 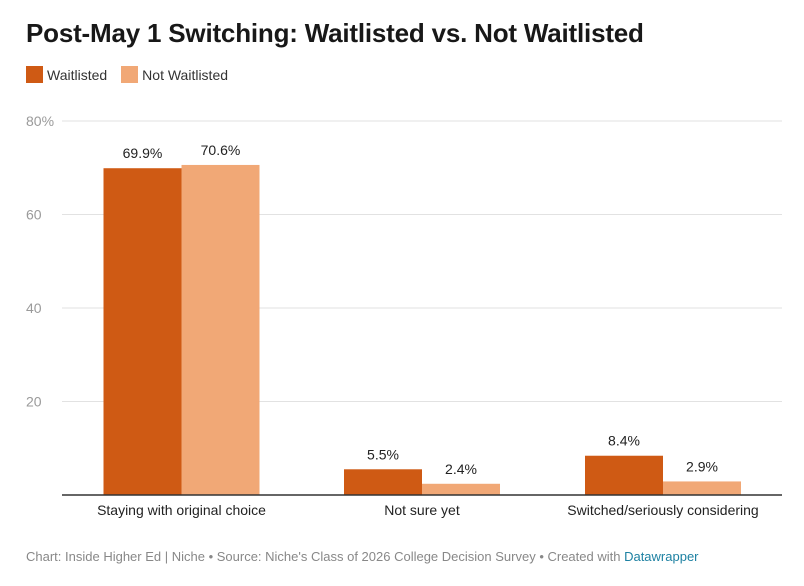 What do you see at coordinates (221, 150) in the screenshot?
I see `data-label: 70.6%` at bounding box center [221, 150].